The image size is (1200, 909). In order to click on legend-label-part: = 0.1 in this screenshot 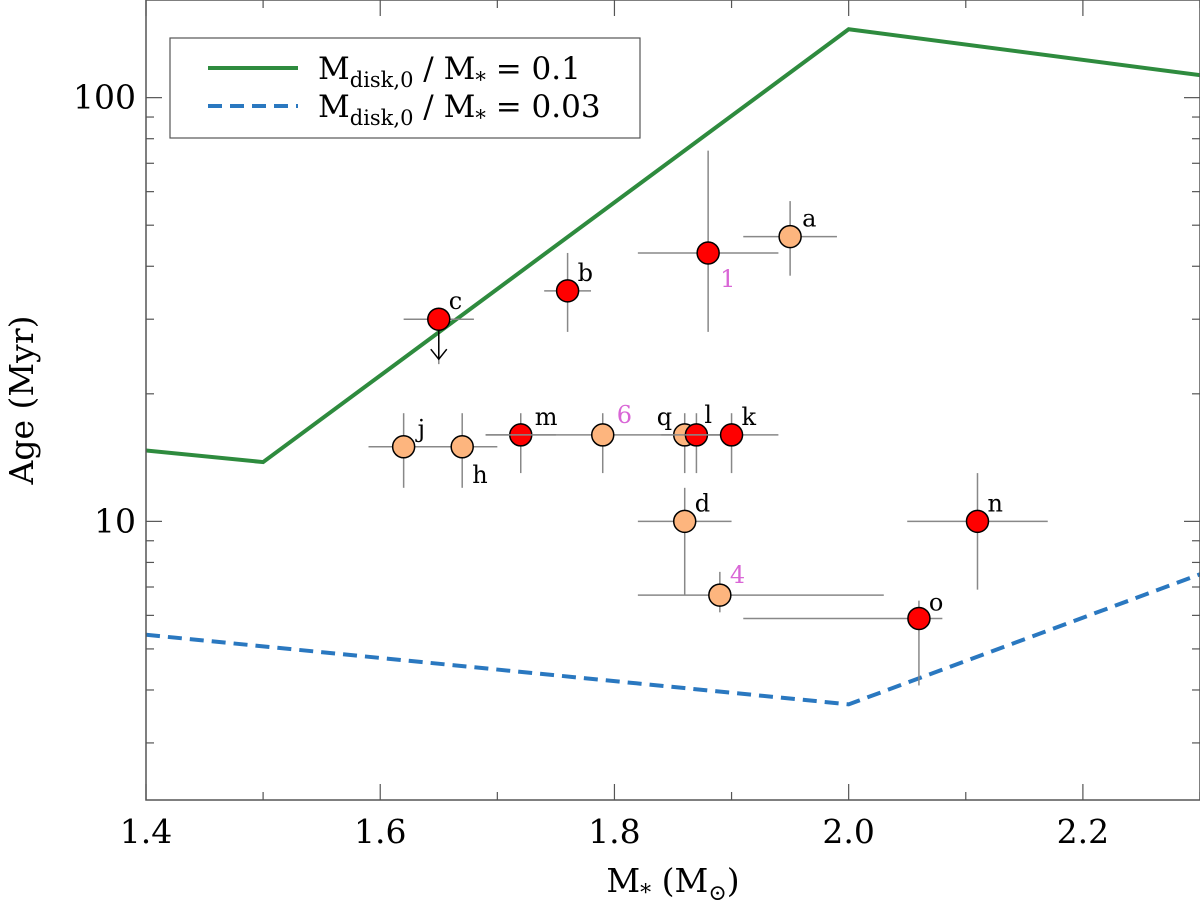, I will do `click(533, 69)`.